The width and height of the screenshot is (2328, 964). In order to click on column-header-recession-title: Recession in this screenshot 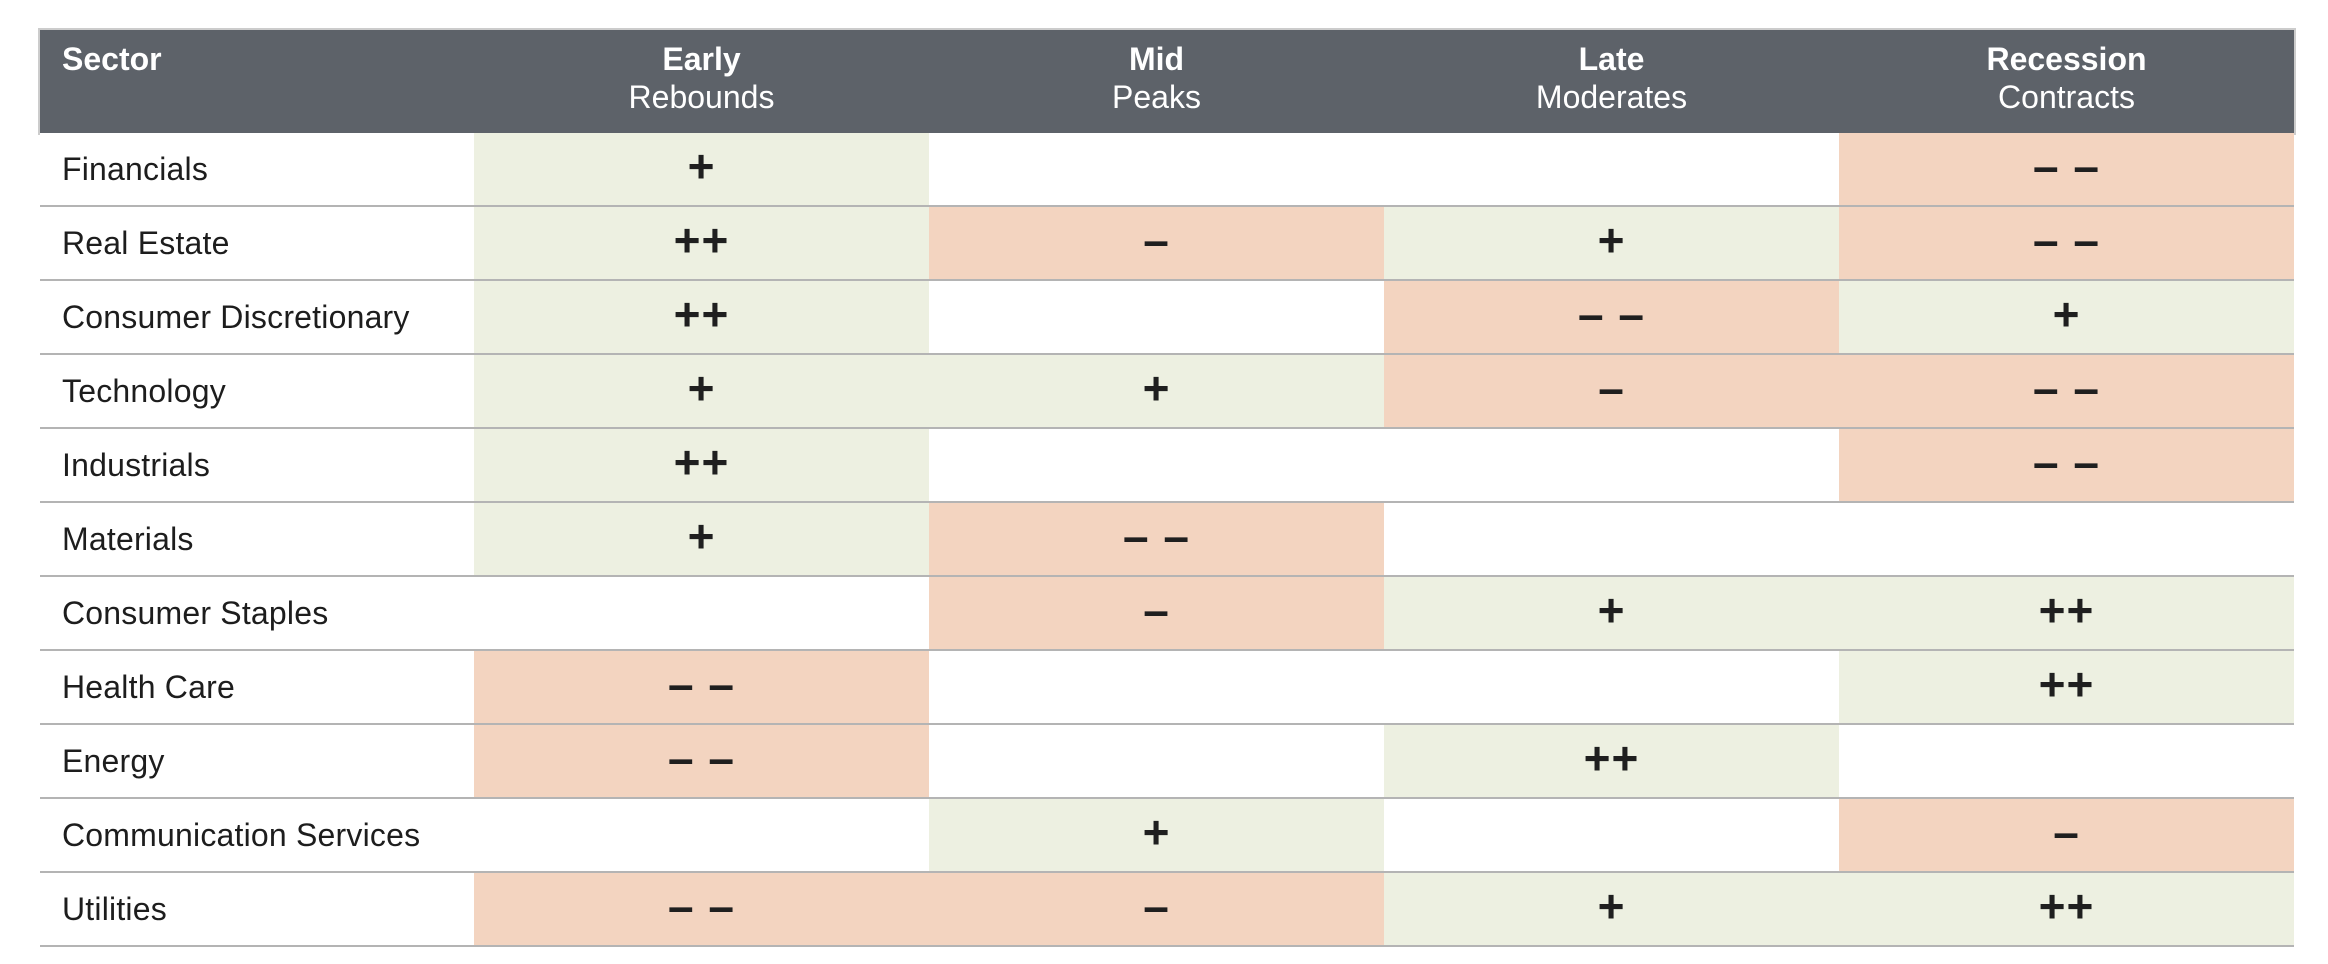, I will do `click(2066, 59)`.